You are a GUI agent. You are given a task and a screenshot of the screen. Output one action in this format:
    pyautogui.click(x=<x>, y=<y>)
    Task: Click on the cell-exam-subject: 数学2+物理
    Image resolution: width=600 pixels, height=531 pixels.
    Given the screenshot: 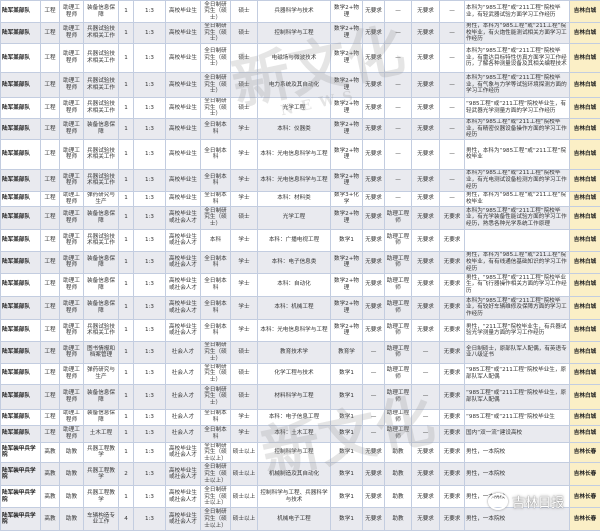 What is the action you would take?
    pyautogui.click(x=347, y=262)
    